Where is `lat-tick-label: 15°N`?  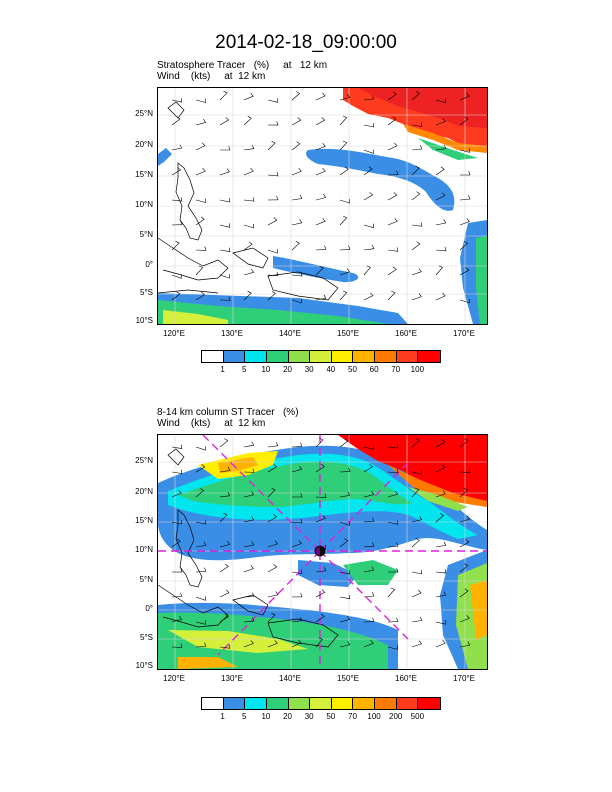 lat-tick-label: 15°N is located at coordinates (144, 520).